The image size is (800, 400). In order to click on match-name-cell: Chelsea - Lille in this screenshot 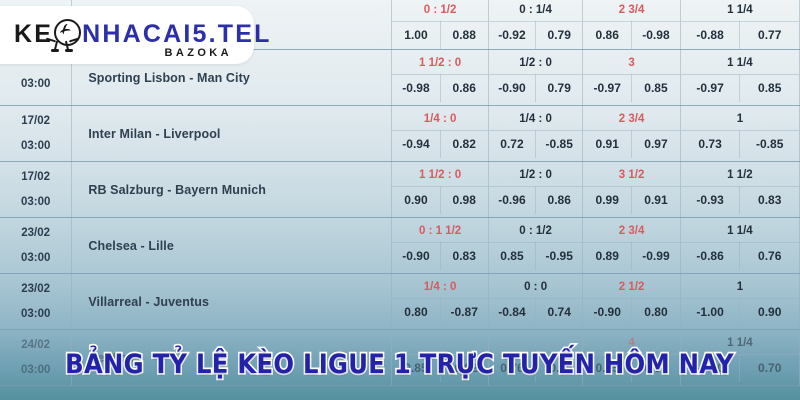, I will do `click(232, 245)`.